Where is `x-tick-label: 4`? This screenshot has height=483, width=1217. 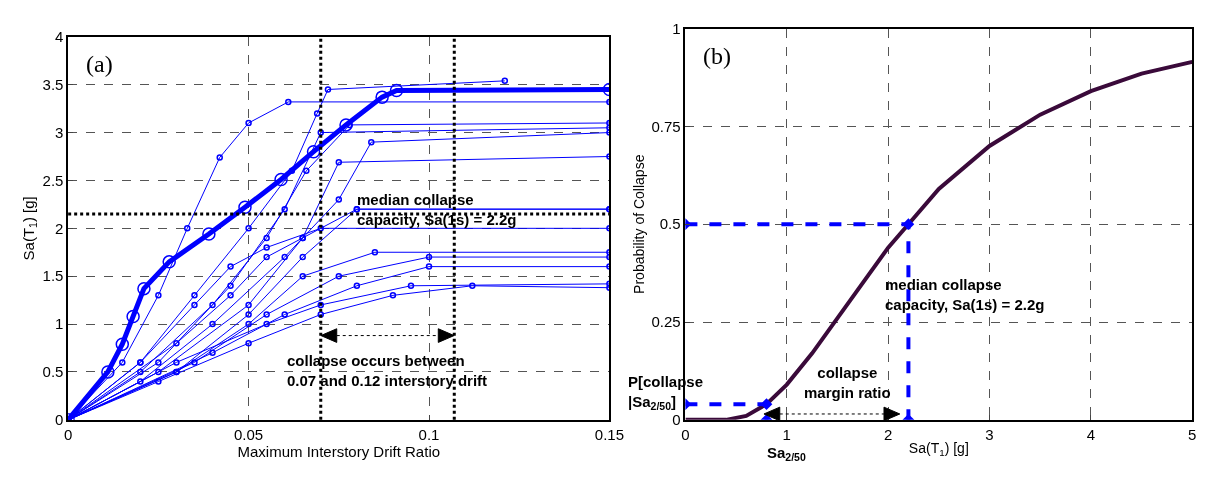
x-tick-label: 4 is located at coordinates (1091, 434).